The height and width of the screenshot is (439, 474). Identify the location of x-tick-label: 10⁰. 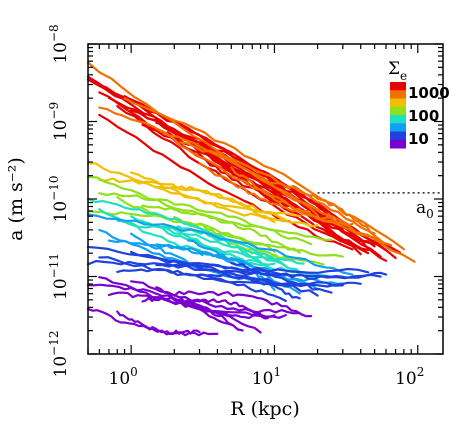
(123, 377).